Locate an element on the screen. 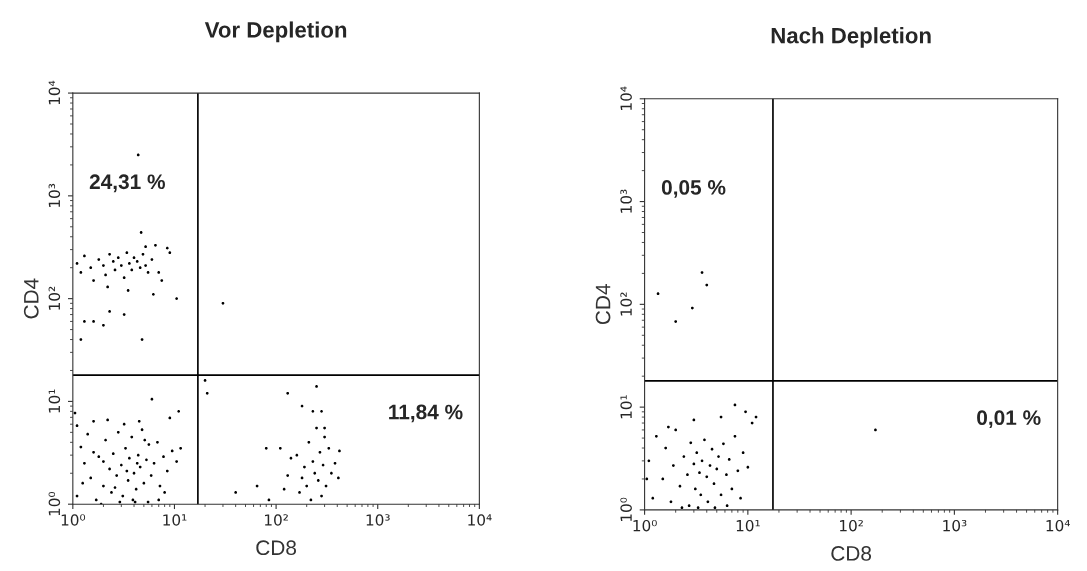  annotation: 11,84 % is located at coordinates (426, 413).